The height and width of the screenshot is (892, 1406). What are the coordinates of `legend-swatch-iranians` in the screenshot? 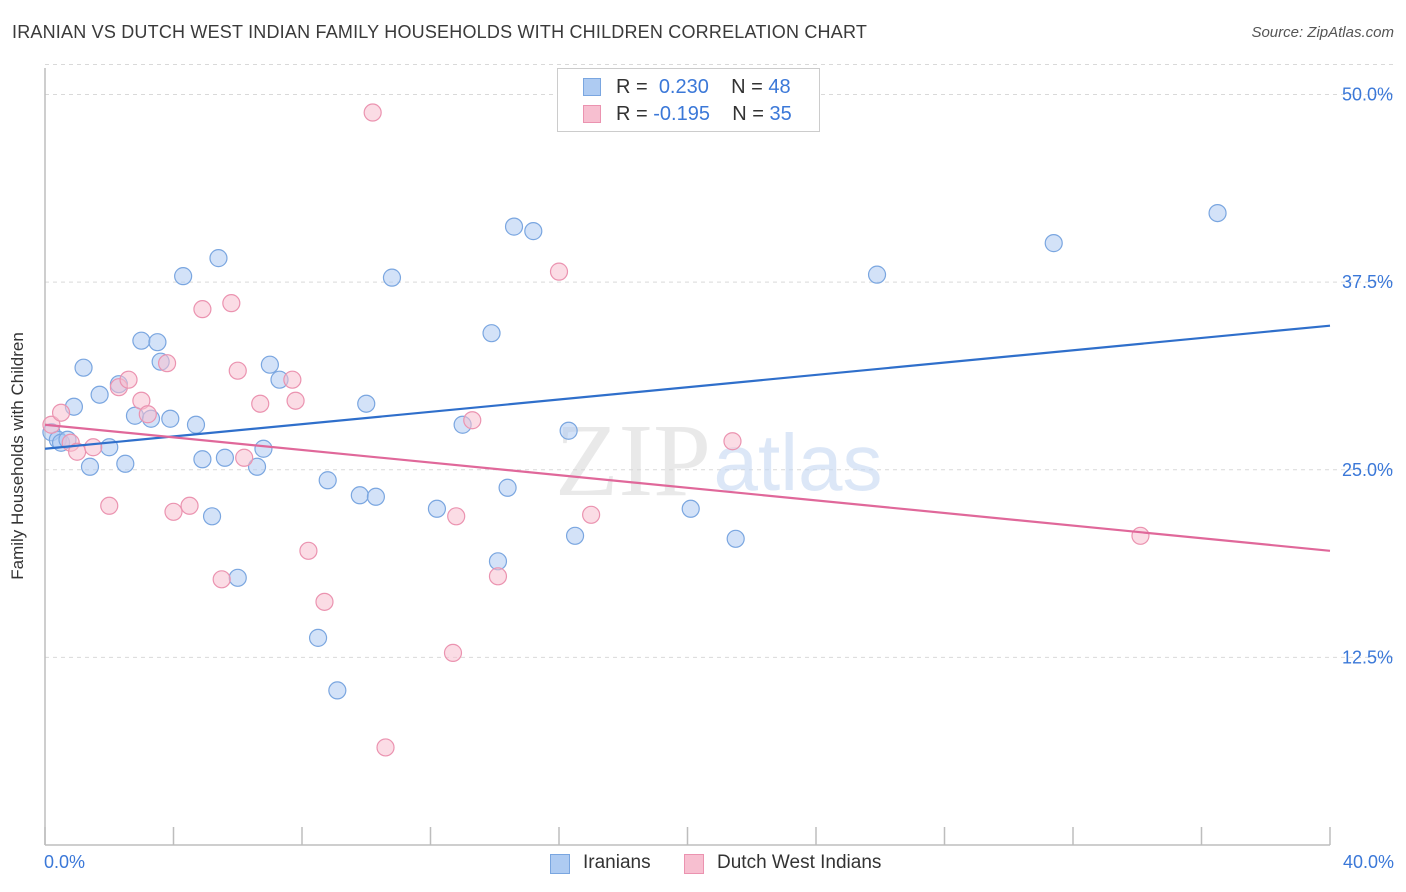 It's located at (592, 87).